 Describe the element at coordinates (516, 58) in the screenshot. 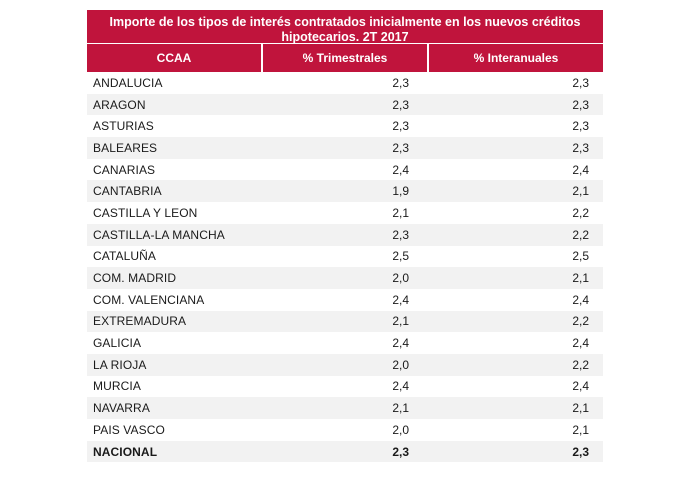

I see `header-interanuales: % Interanuales` at that location.